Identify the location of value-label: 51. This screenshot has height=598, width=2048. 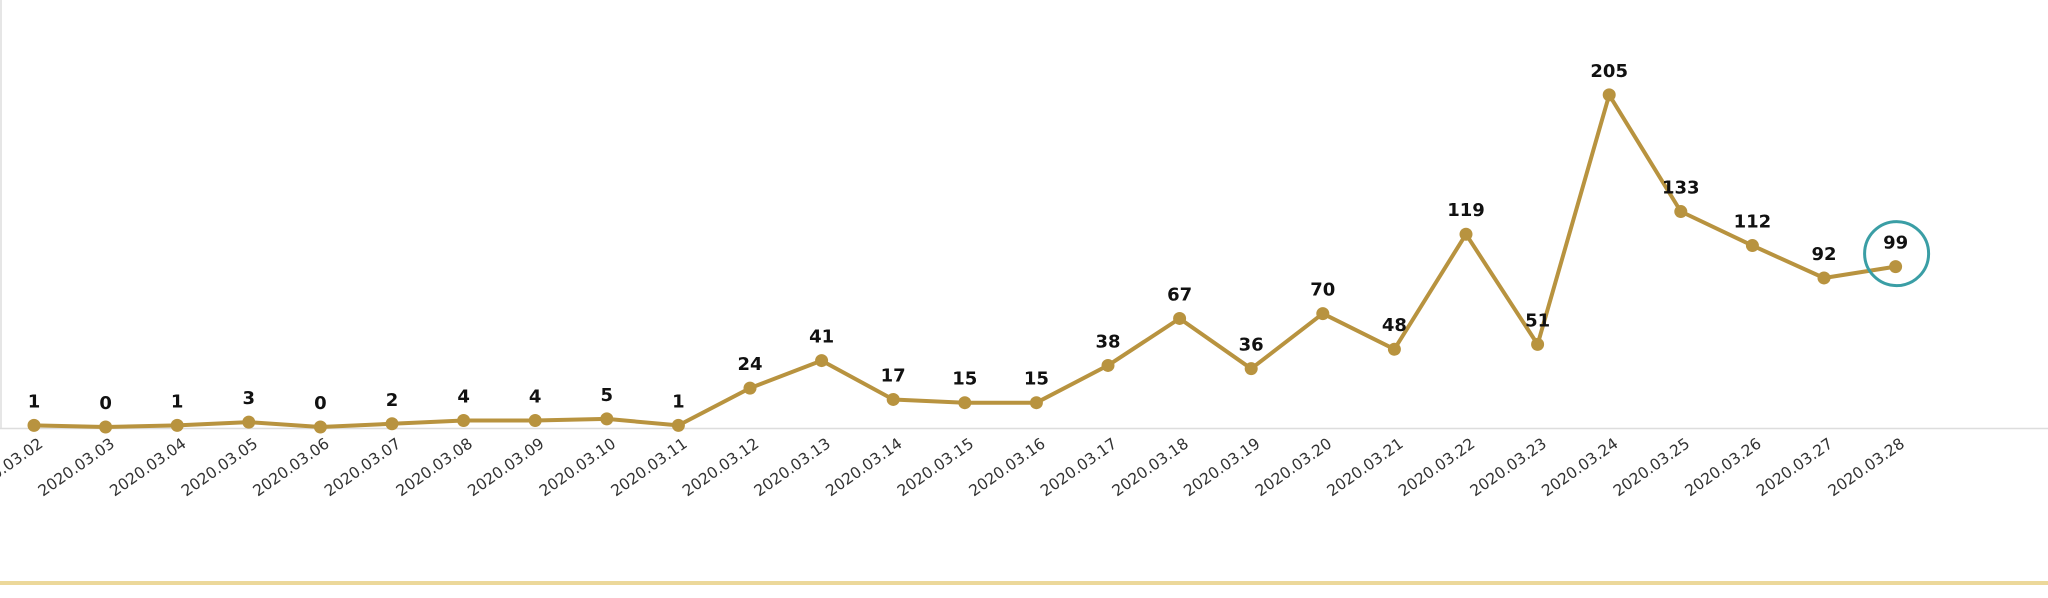
(1537, 320).